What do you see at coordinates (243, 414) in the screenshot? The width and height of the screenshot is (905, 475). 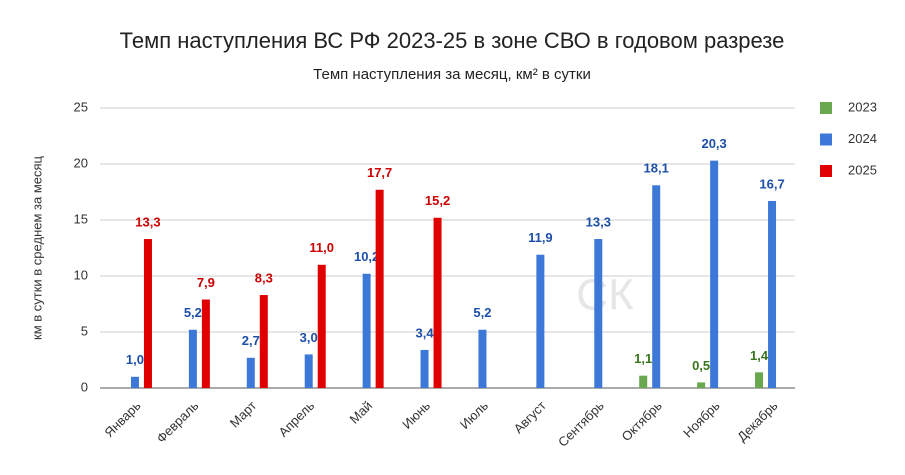 I see `x-tick-label: Март` at bounding box center [243, 414].